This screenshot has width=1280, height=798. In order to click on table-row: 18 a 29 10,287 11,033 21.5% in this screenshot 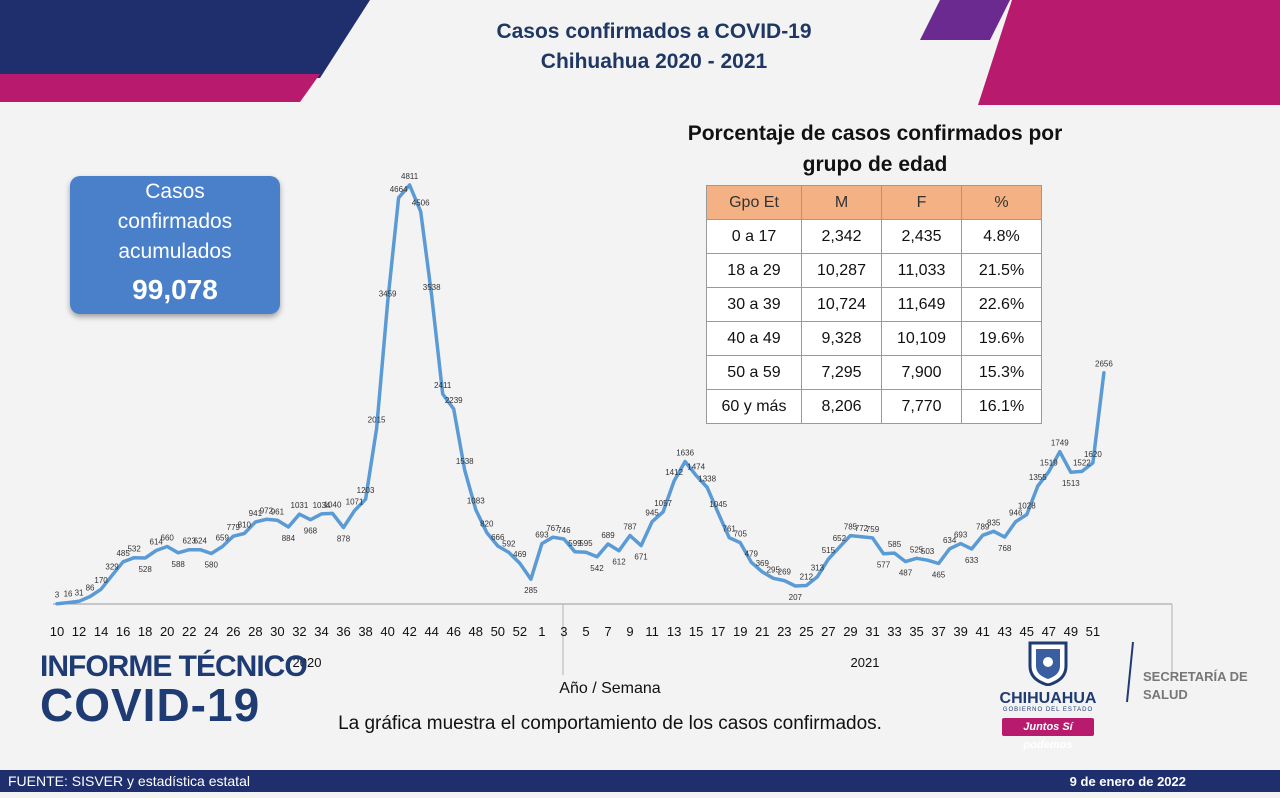, I will do `click(874, 270)`.